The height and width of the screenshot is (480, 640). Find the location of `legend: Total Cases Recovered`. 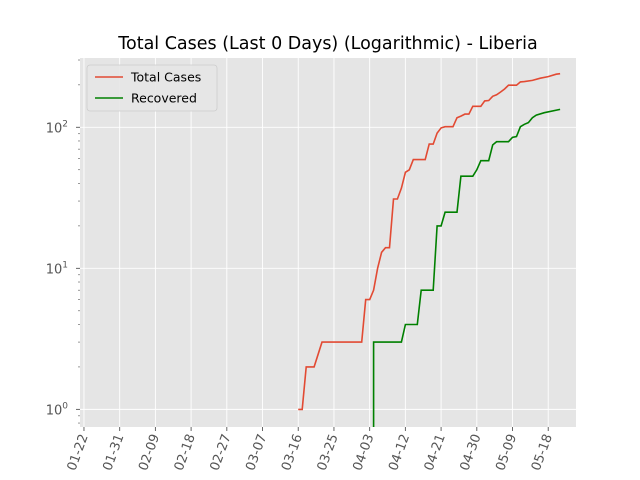

legend: Total Cases Recovered is located at coordinates (152, 88).